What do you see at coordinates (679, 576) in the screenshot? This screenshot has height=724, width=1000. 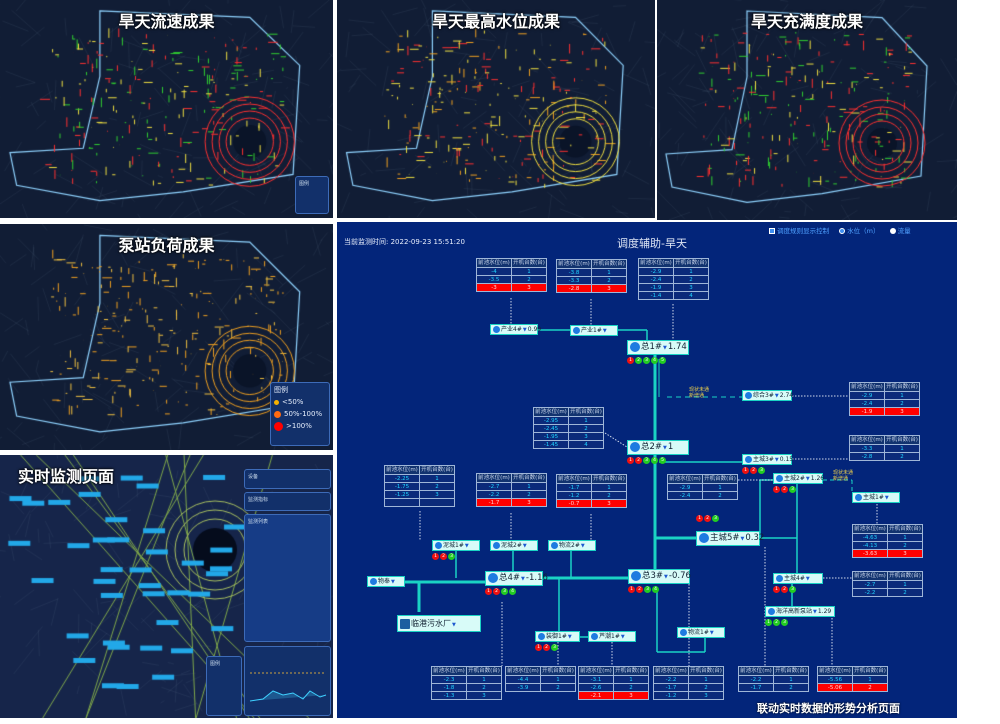 I see `station-value: -0.76` at bounding box center [679, 576].